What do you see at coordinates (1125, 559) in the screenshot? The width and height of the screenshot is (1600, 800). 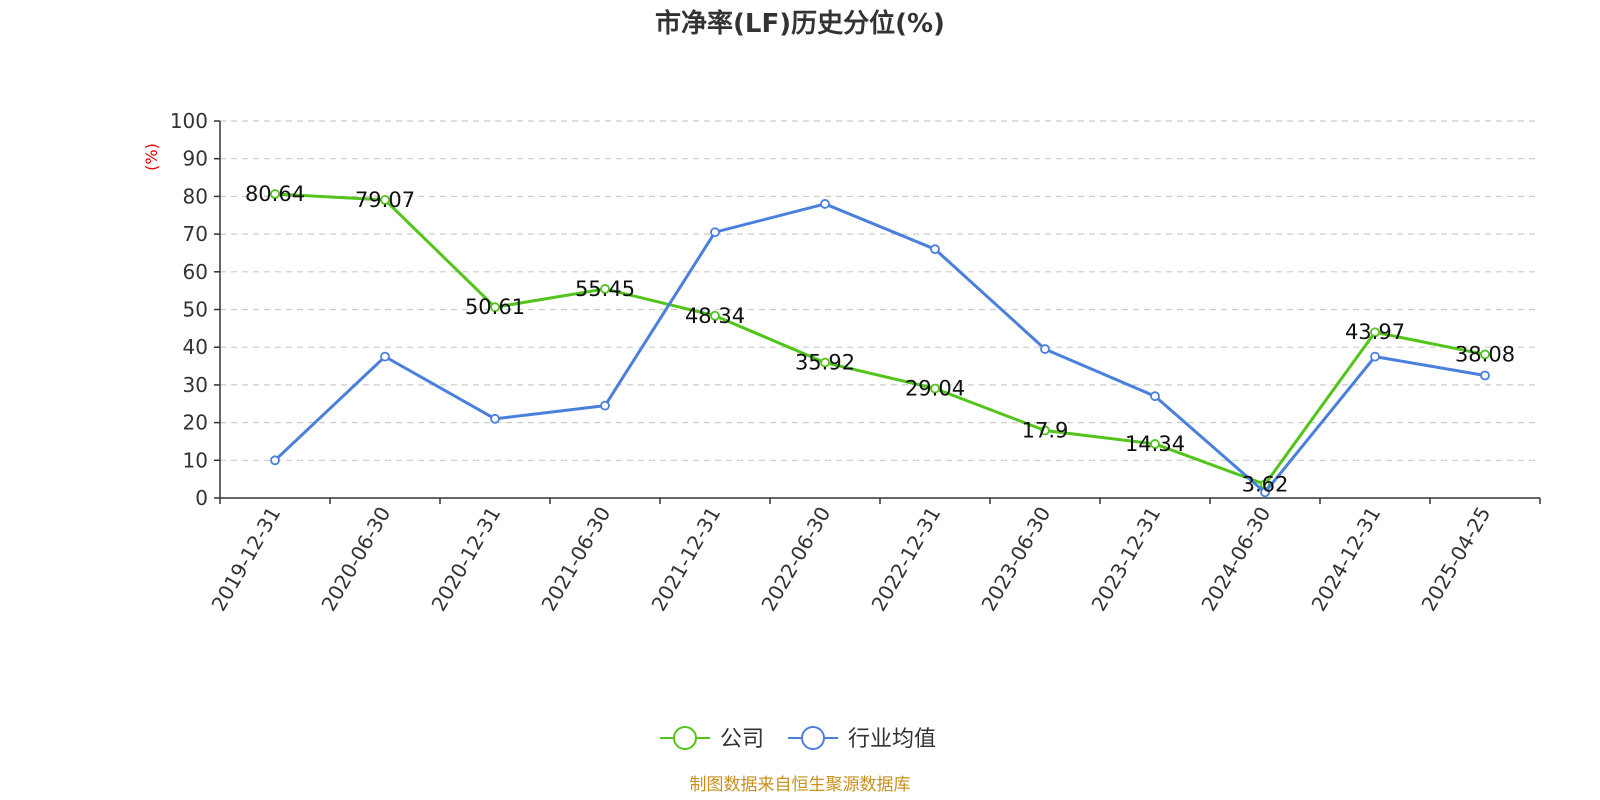 I see `x-tick-label: 2023-12-31` at bounding box center [1125, 559].